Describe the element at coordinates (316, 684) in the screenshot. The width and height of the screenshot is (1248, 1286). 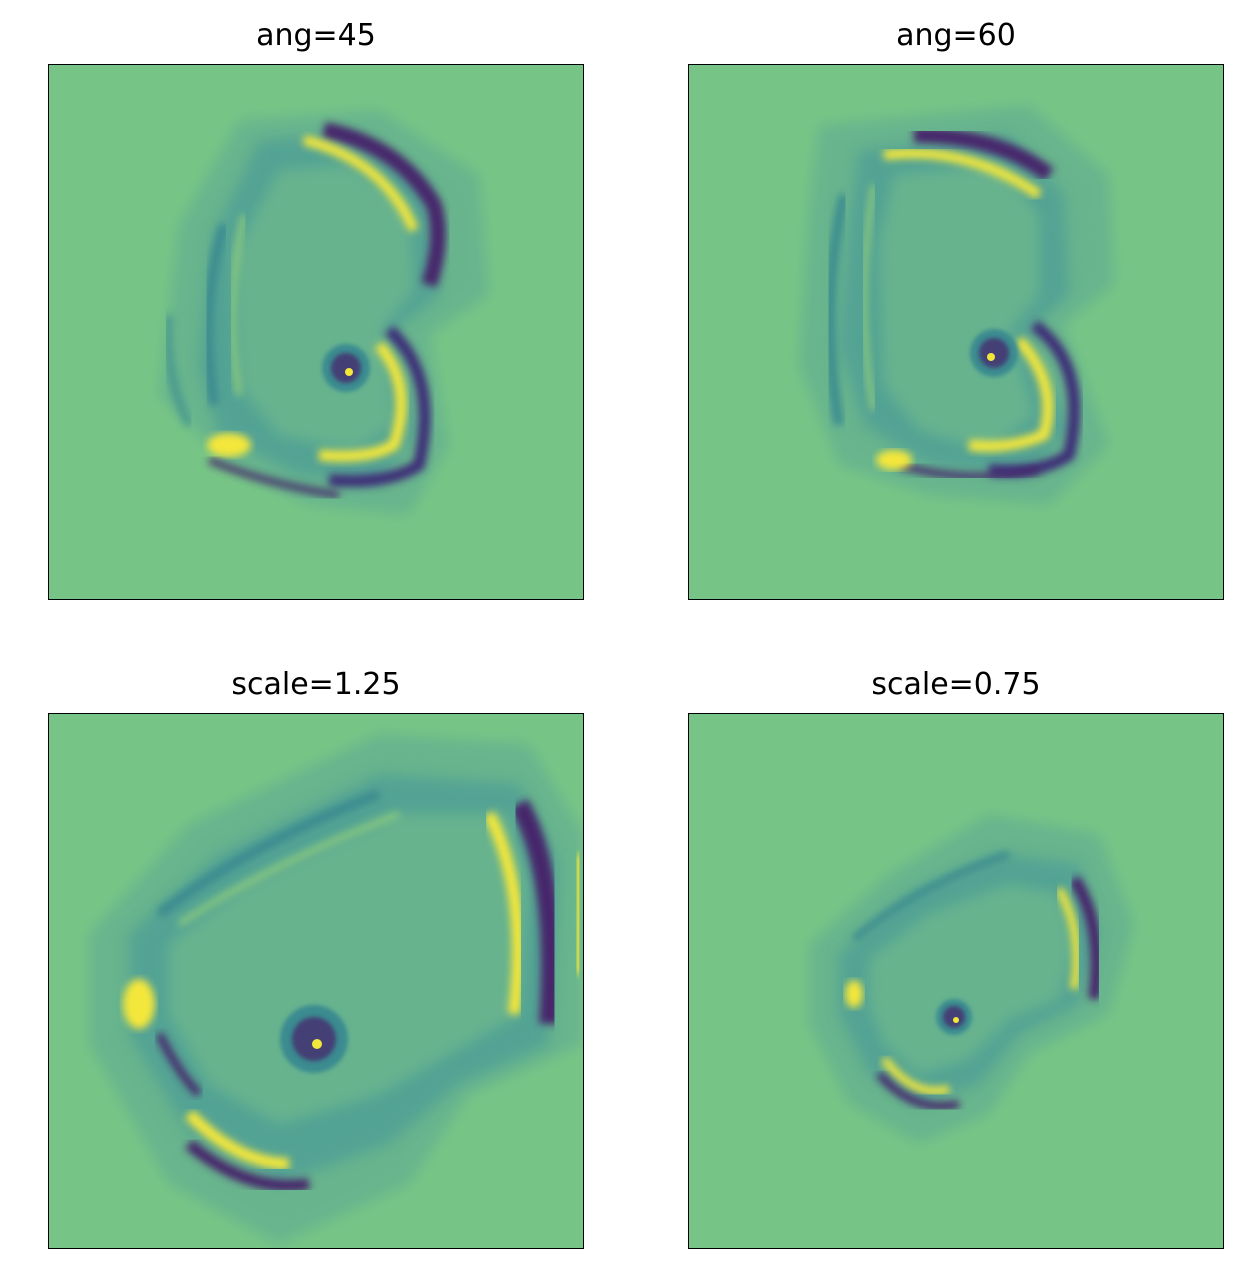
I see `panel-title-scale125: scale=1.25` at that location.